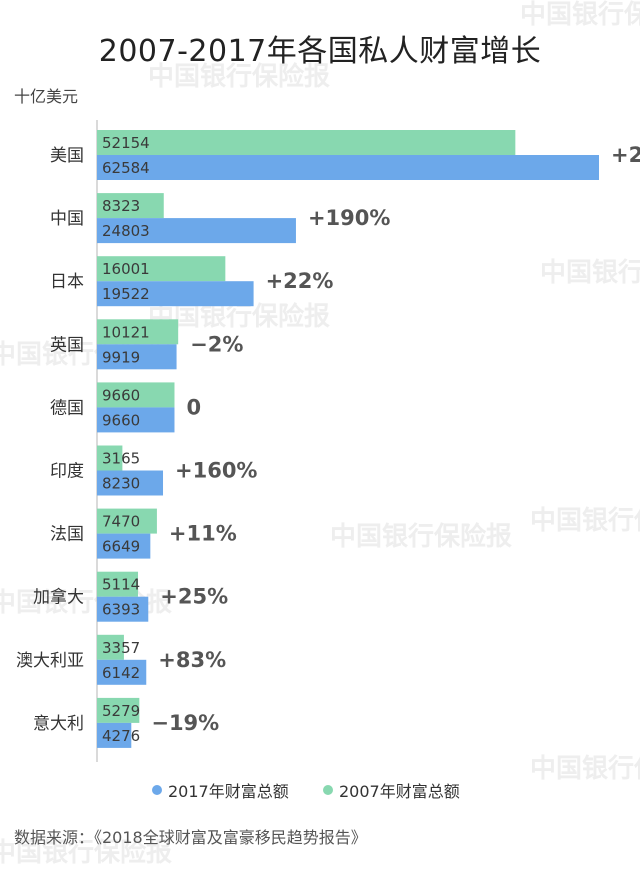  Describe the element at coordinates (67, 156) in the screenshot. I see `category-label: 美国` at that location.